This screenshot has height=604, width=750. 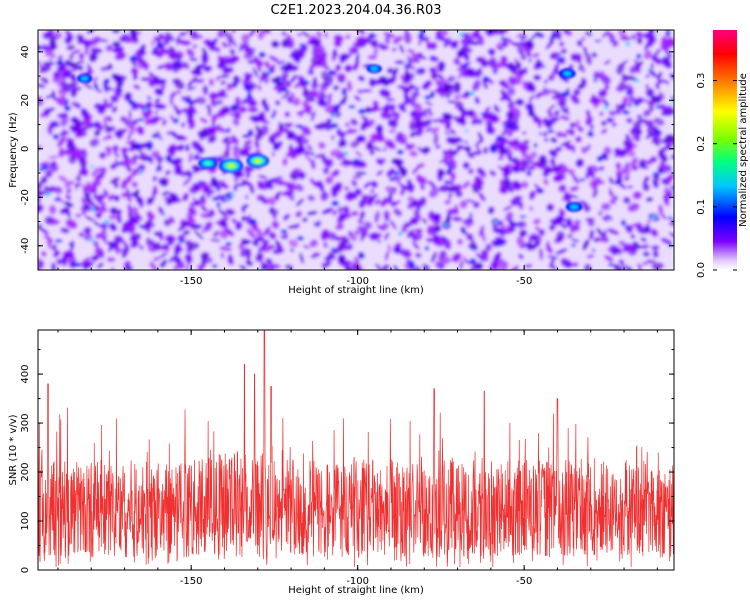 I want to click on chart-title: C2E1.2023.204.04.36.R03, so click(x=355, y=10).